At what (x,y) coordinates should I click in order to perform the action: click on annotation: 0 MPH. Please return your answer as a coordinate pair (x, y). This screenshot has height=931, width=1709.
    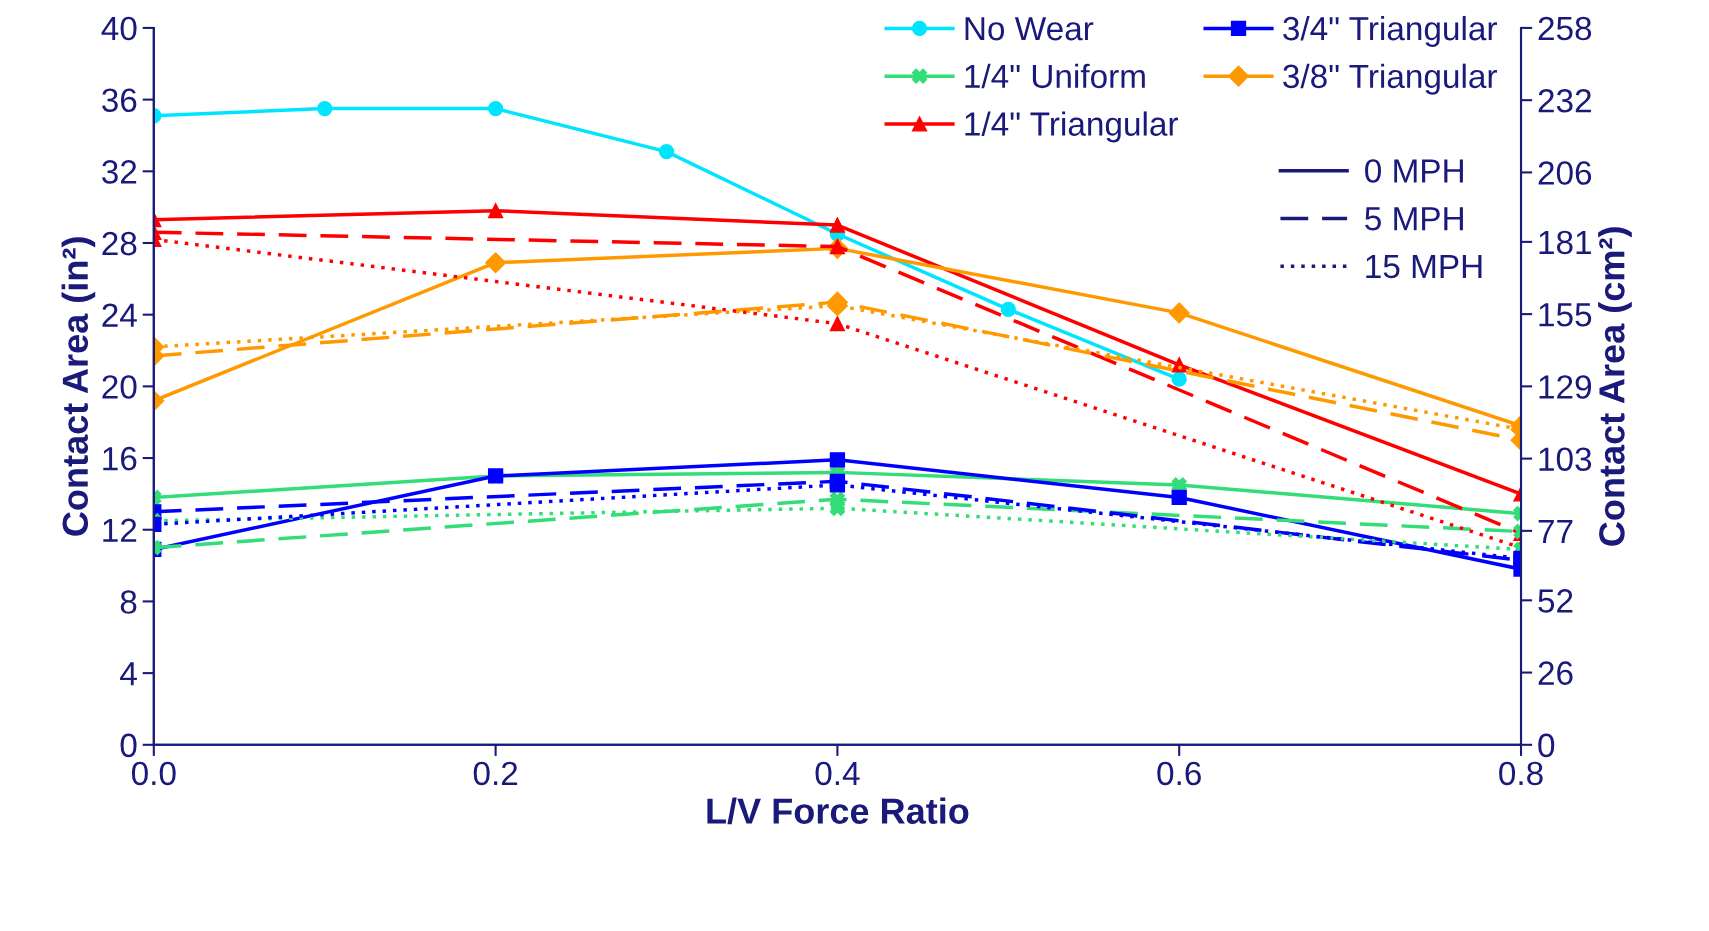
    Looking at the image, I should click on (1414, 171).